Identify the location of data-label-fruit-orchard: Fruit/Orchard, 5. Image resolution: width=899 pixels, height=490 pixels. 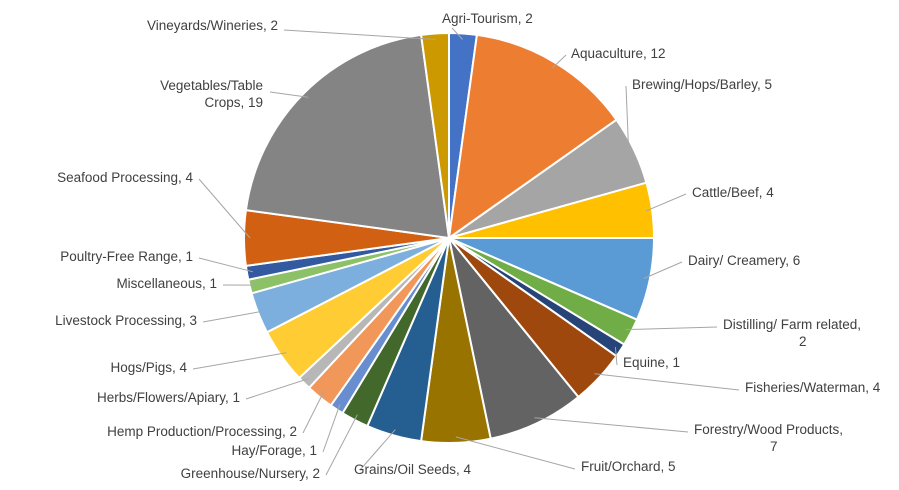
(628, 466).